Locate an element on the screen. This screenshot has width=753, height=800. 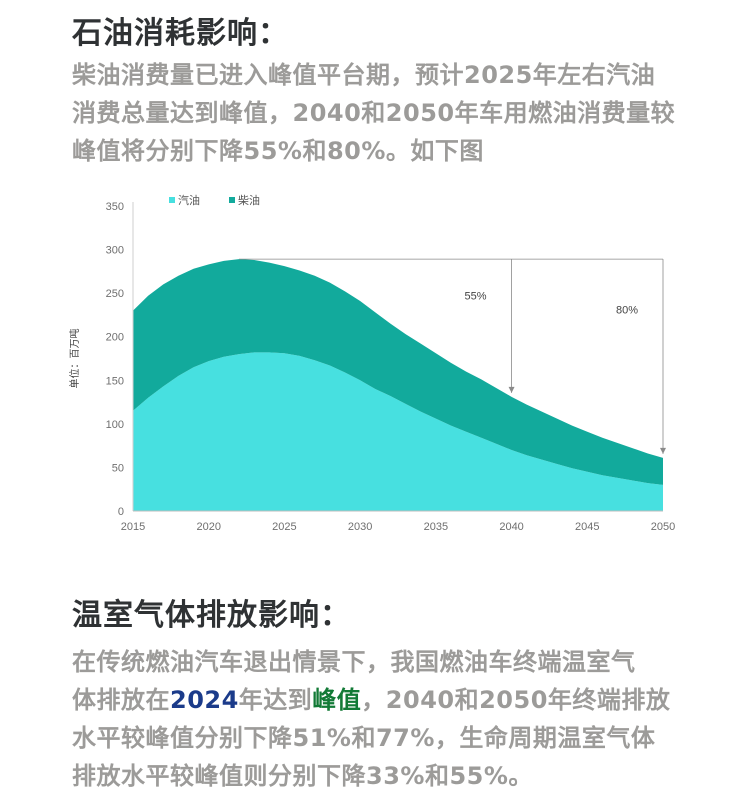
y-tick-label: 150 is located at coordinates (115, 381).